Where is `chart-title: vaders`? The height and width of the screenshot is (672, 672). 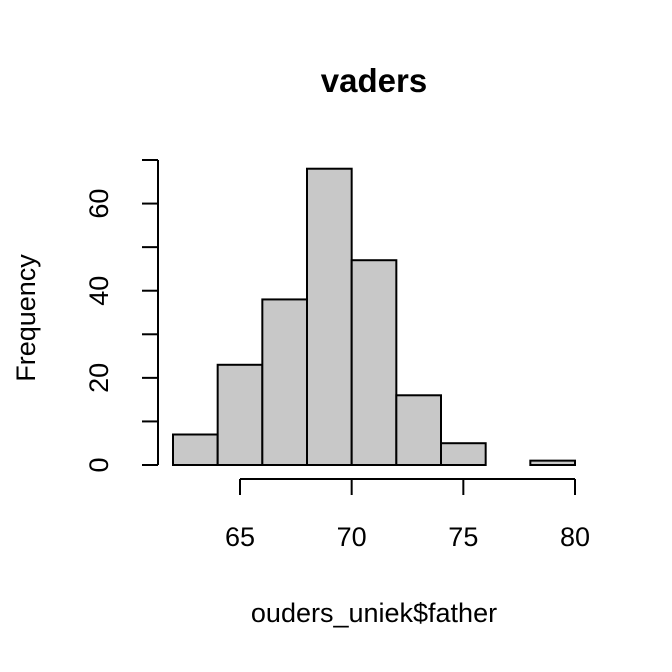
chart-title: vaders is located at coordinates (374, 80).